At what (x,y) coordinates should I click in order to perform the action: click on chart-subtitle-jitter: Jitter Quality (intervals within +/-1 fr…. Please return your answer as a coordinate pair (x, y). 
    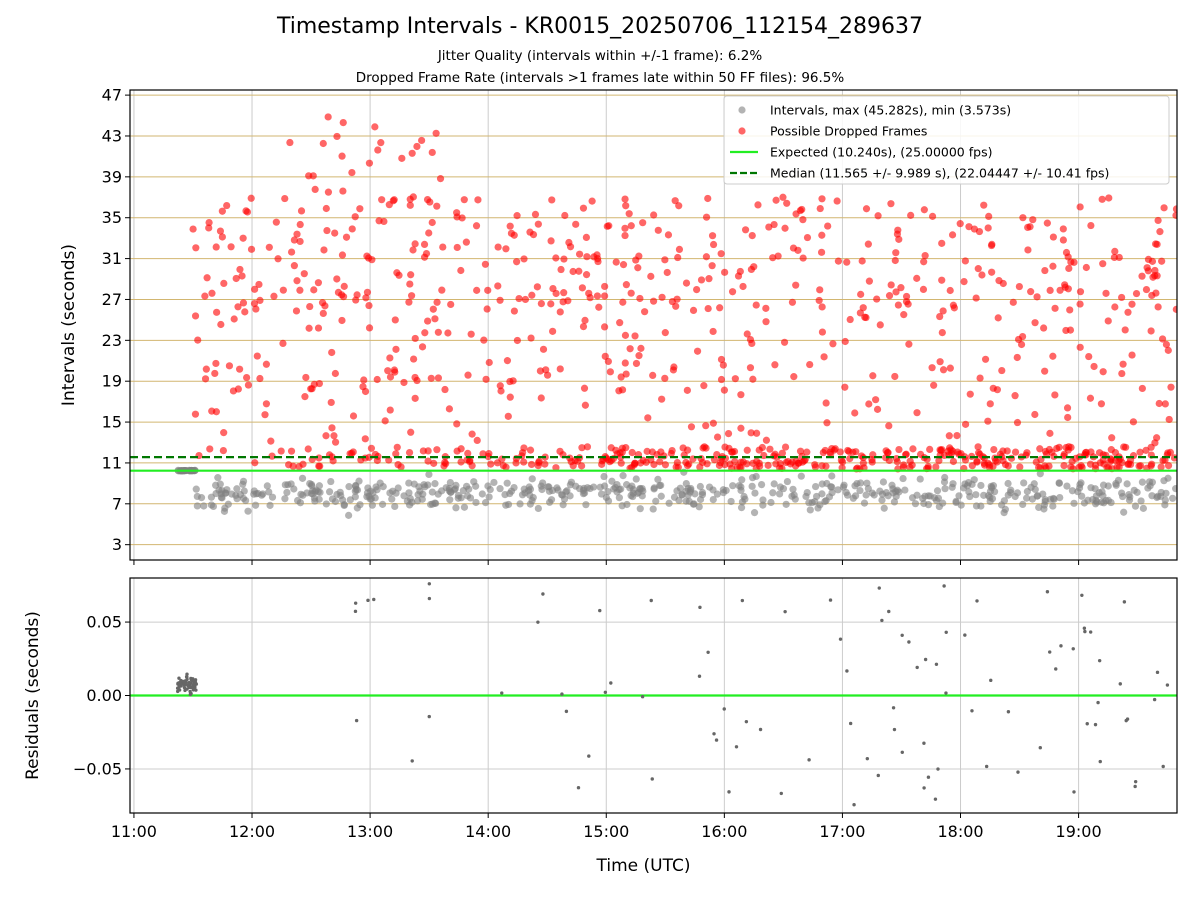
    Looking at the image, I should click on (600, 56).